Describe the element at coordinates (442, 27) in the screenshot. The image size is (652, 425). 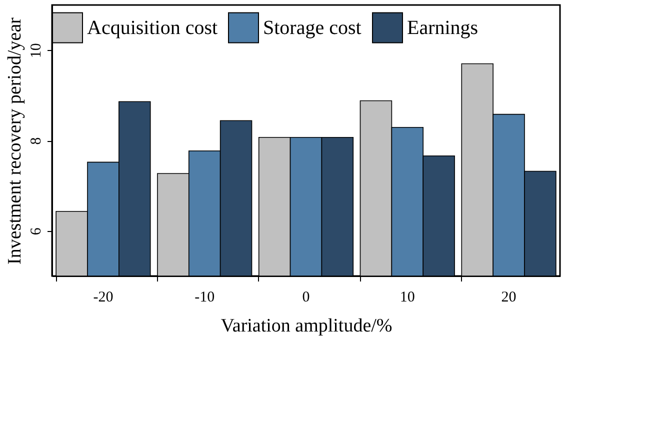
I see `legend-label: Earnings` at that location.